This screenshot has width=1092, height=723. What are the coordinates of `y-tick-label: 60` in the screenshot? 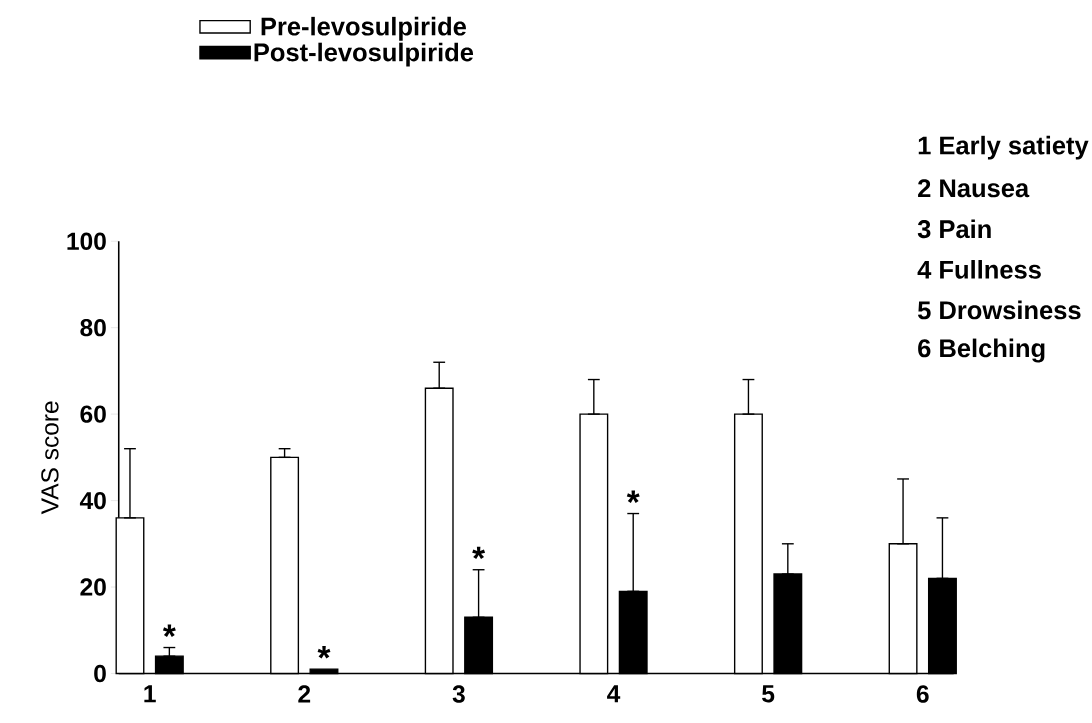 It's located at (93, 414).